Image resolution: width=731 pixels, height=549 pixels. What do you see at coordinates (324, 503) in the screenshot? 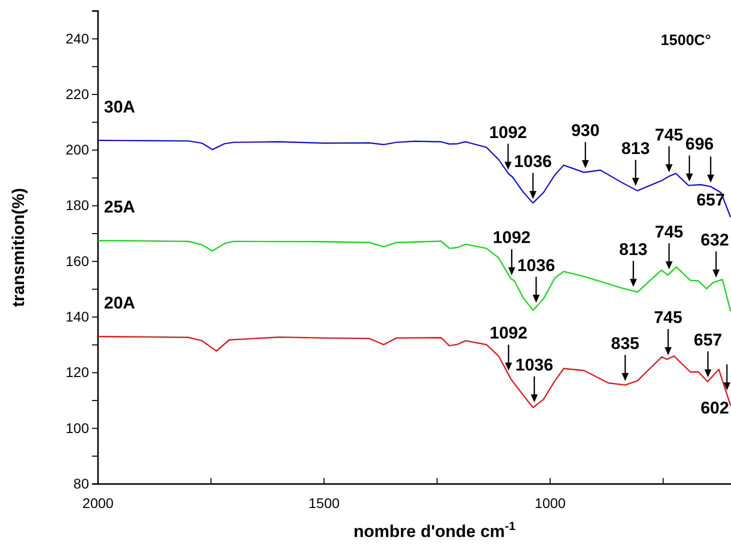
I see `x-tick-label: 1500` at bounding box center [324, 503].